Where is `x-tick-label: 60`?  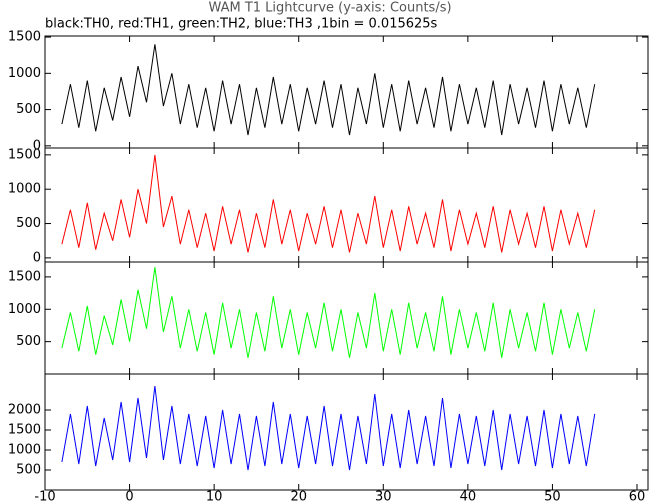 x-tick-label: 60 is located at coordinates (637, 497).